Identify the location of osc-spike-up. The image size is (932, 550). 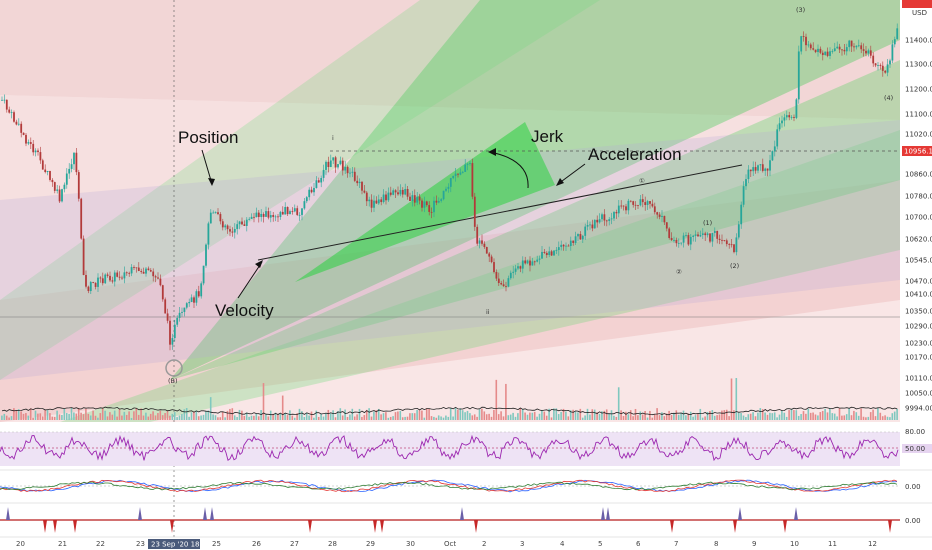
(205, 513).